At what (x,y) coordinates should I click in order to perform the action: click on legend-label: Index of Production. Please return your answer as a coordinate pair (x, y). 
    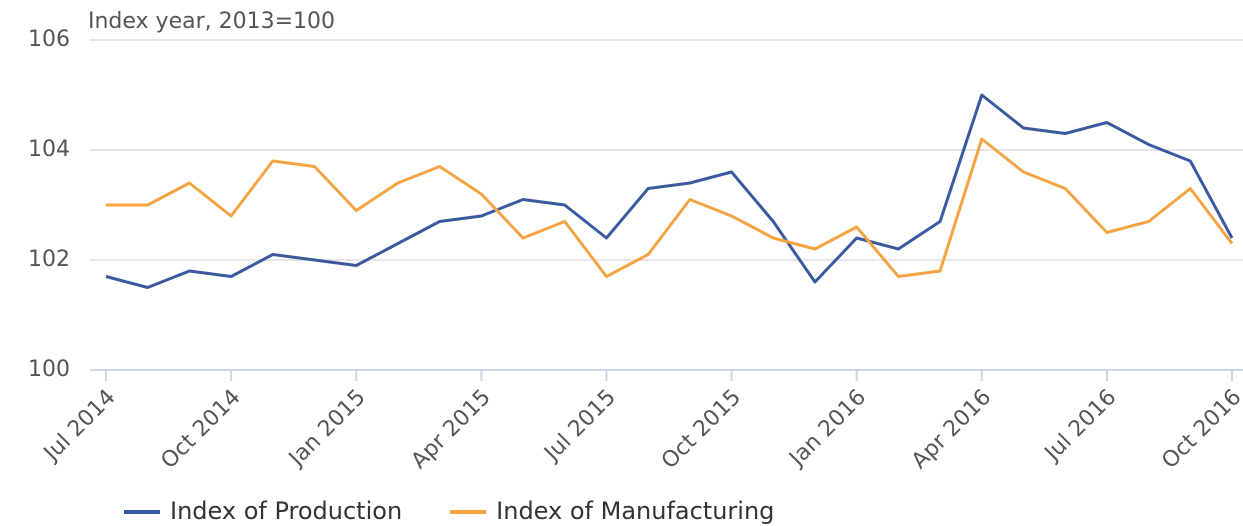
    Looking at the image, I should click on (286, 511).